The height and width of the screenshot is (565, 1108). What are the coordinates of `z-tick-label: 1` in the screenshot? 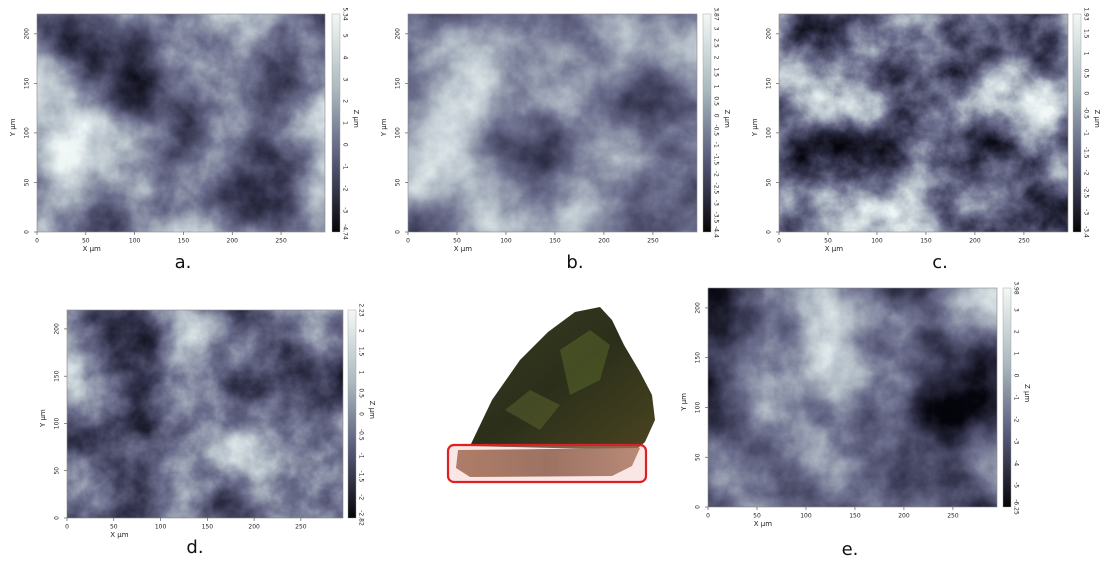 It's located at (716, 87).